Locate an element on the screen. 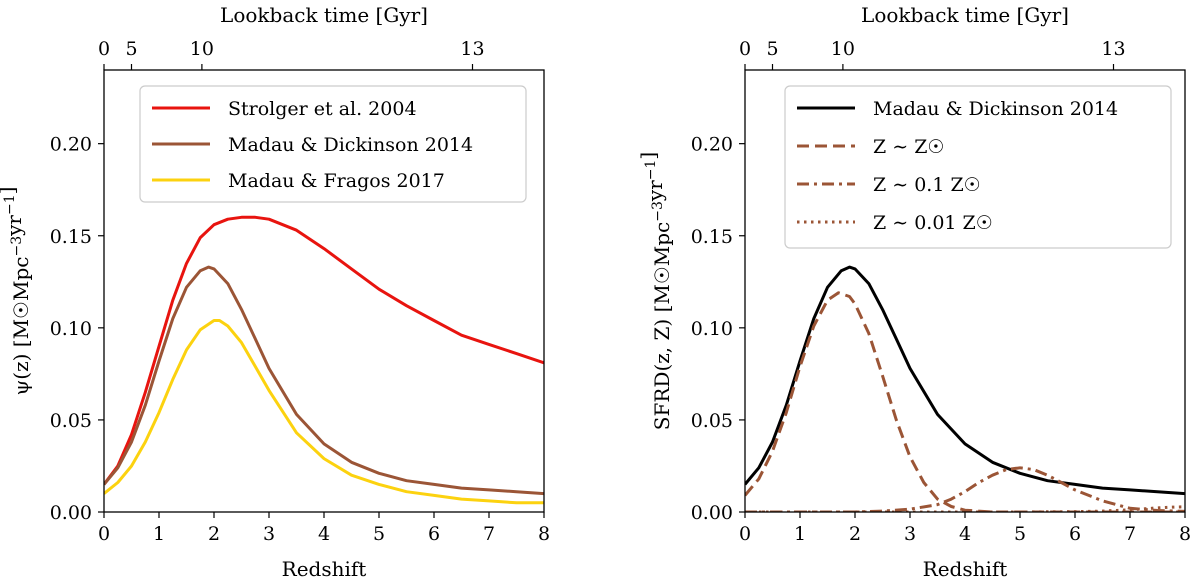  y-axis-title: SFRD(z, Z) [M☉Mpc−3yr−1] is located at coordinates (655, 291).